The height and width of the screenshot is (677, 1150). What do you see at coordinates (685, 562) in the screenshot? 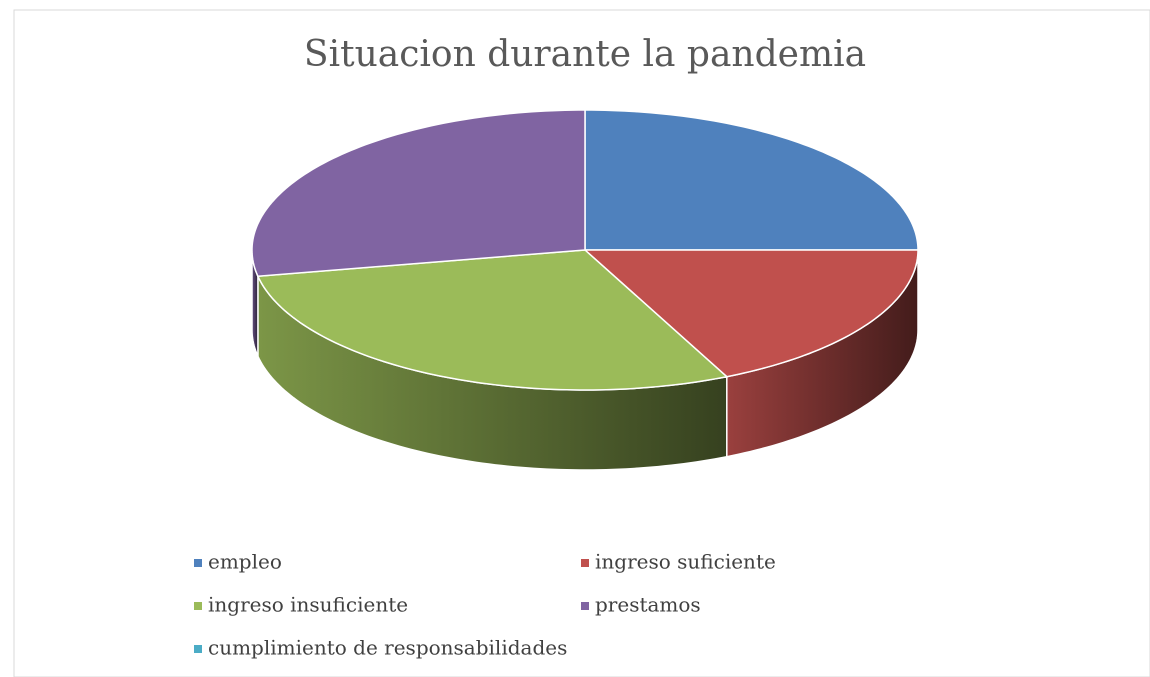
I see `legend-label: ingreso suficiente` at bounding box center [685, 562].